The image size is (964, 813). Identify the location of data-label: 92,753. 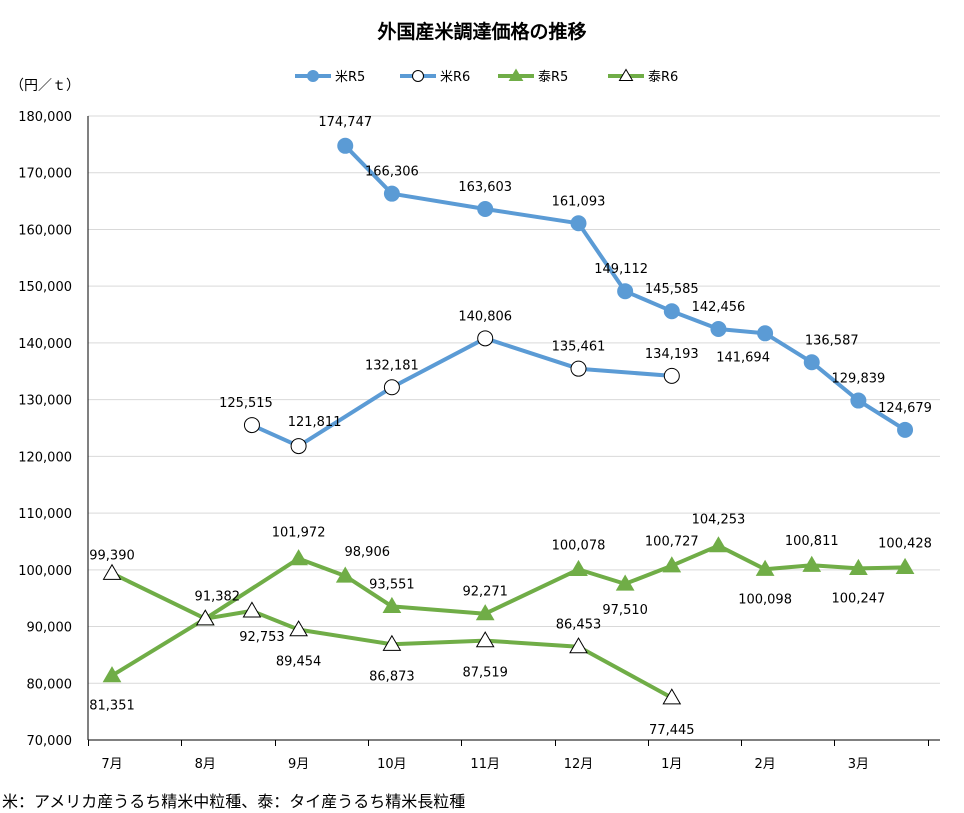
(262, 637).